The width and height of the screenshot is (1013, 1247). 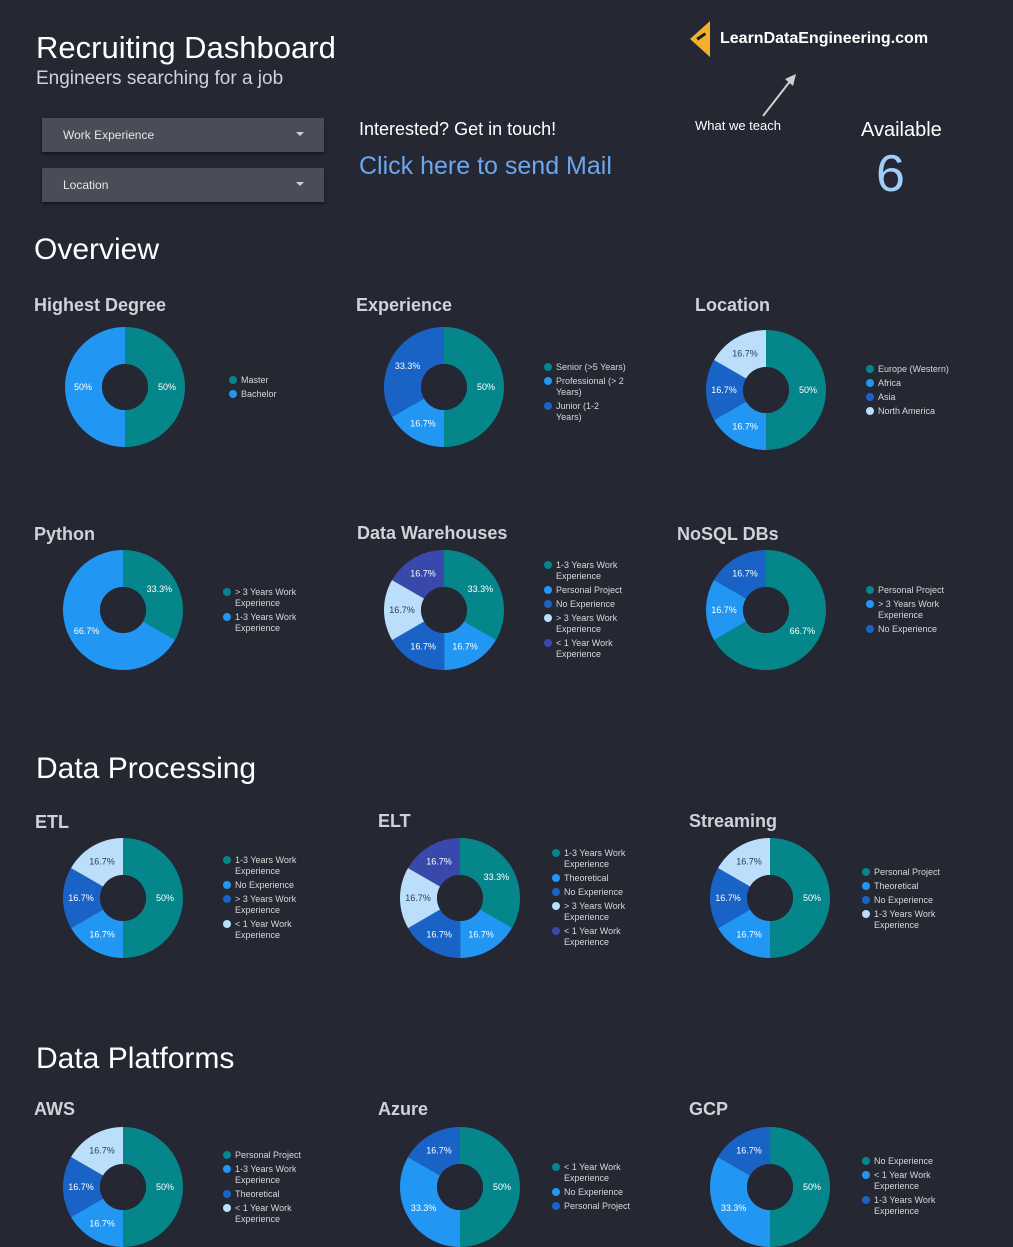 I want to click on python-slice-1-3-years-work-experience, so click(x=119, y=610).